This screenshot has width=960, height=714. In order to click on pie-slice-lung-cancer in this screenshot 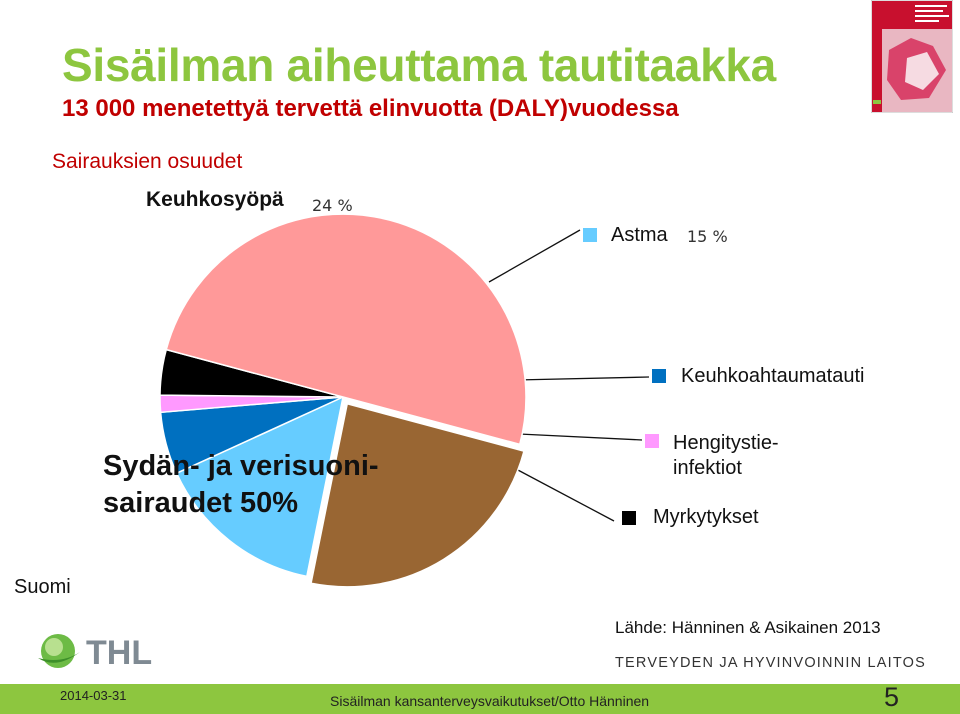, I will do `click(417, 495)`.